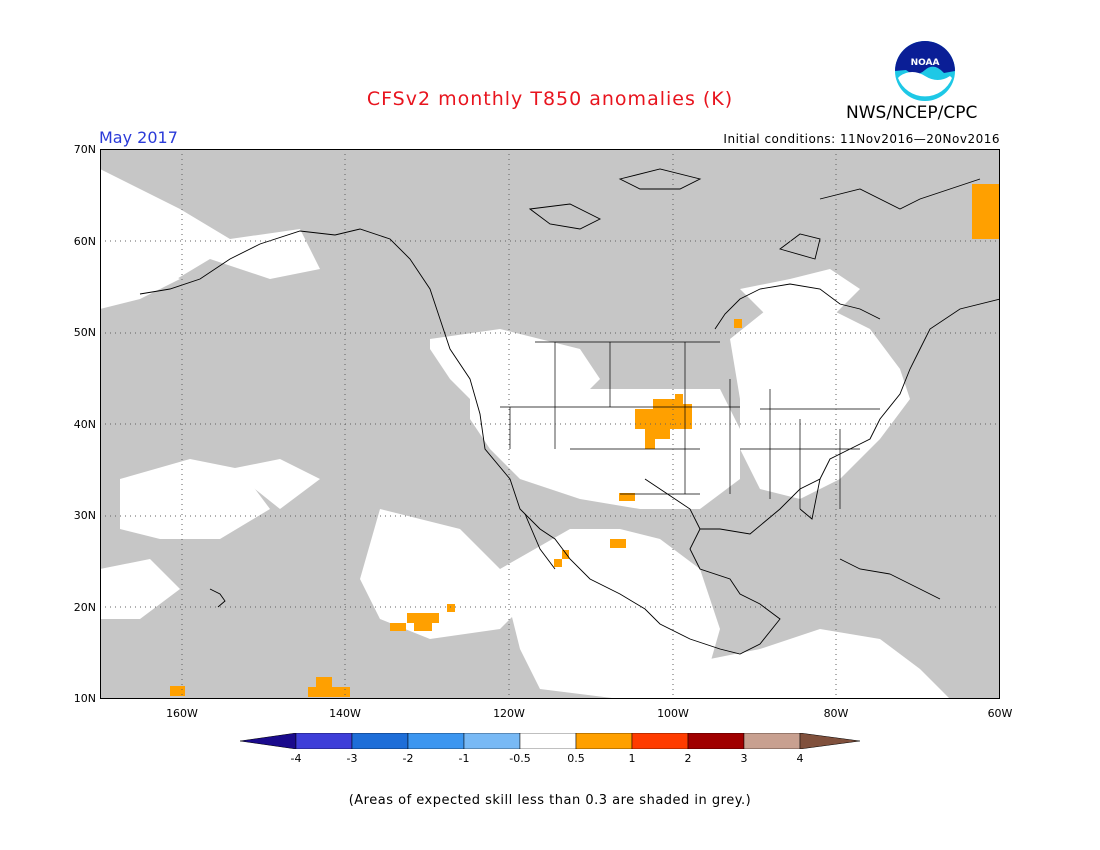 The image size is (1100, 850). What do you see at coordinates (576, 758) in the screenshot?
I see `colorbar-label: 0.5` at bounding box center [576, 758].